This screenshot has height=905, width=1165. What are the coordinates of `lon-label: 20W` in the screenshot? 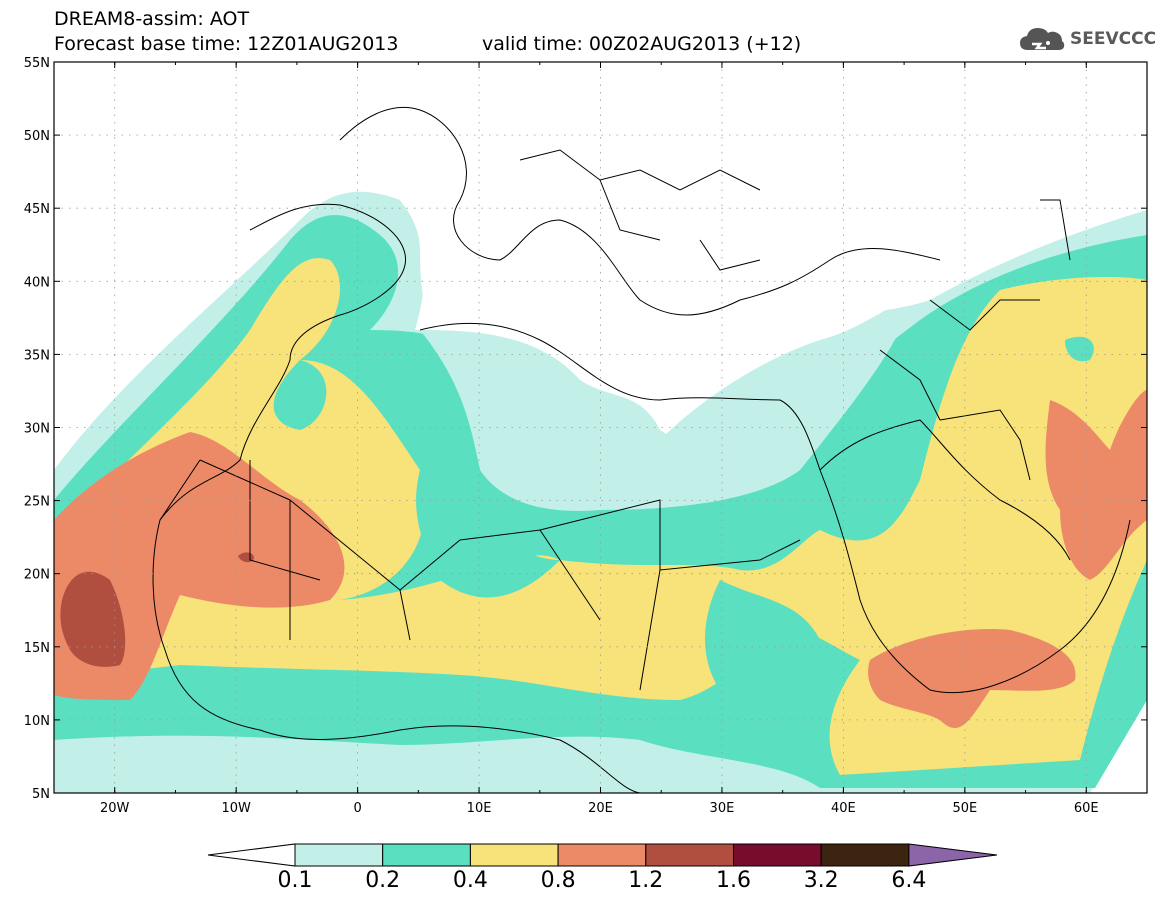 It's located at (115, 808).